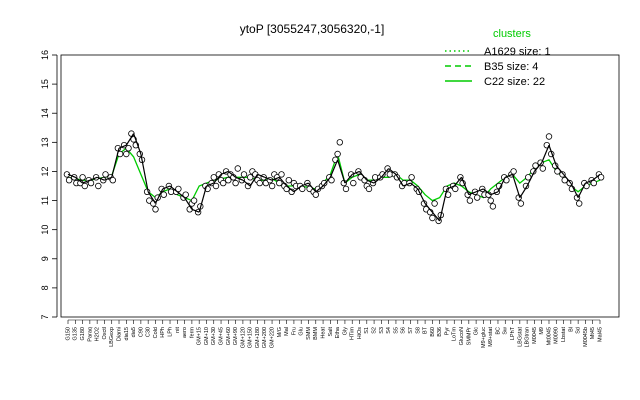 This screenshot has height=400, width=640. Describe the element at coordinates (49, 185) in the screenshot. I see `y-axis: 7 8 9 10 11 12 13 14 15 16` at that location.